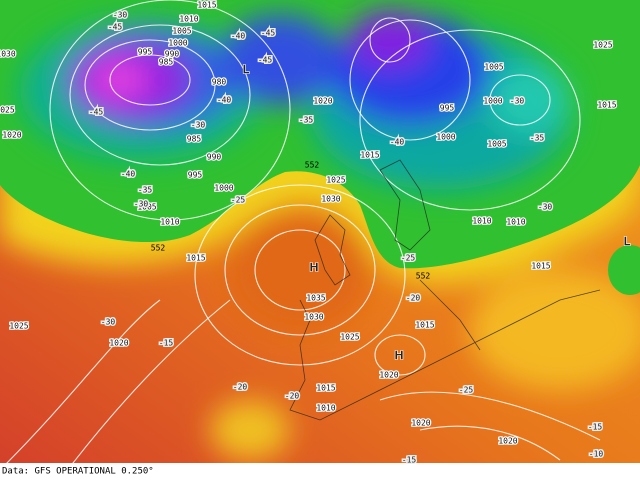 Image resolution: width=640 pixels, height=480 pixels. Describe the element at coordinates (320, 471) in the screenshot. I see `footer-bar` at that location.